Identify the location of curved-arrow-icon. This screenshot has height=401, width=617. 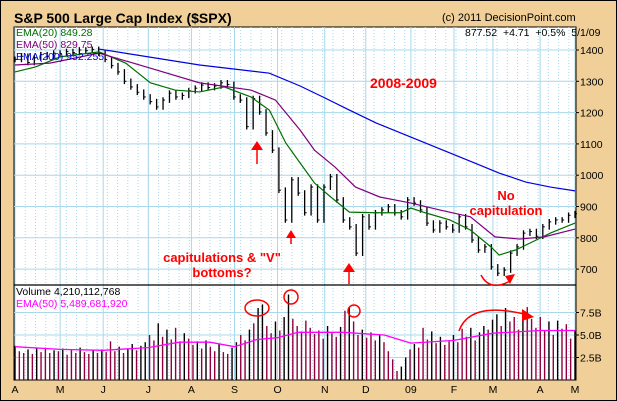
(497, 280).